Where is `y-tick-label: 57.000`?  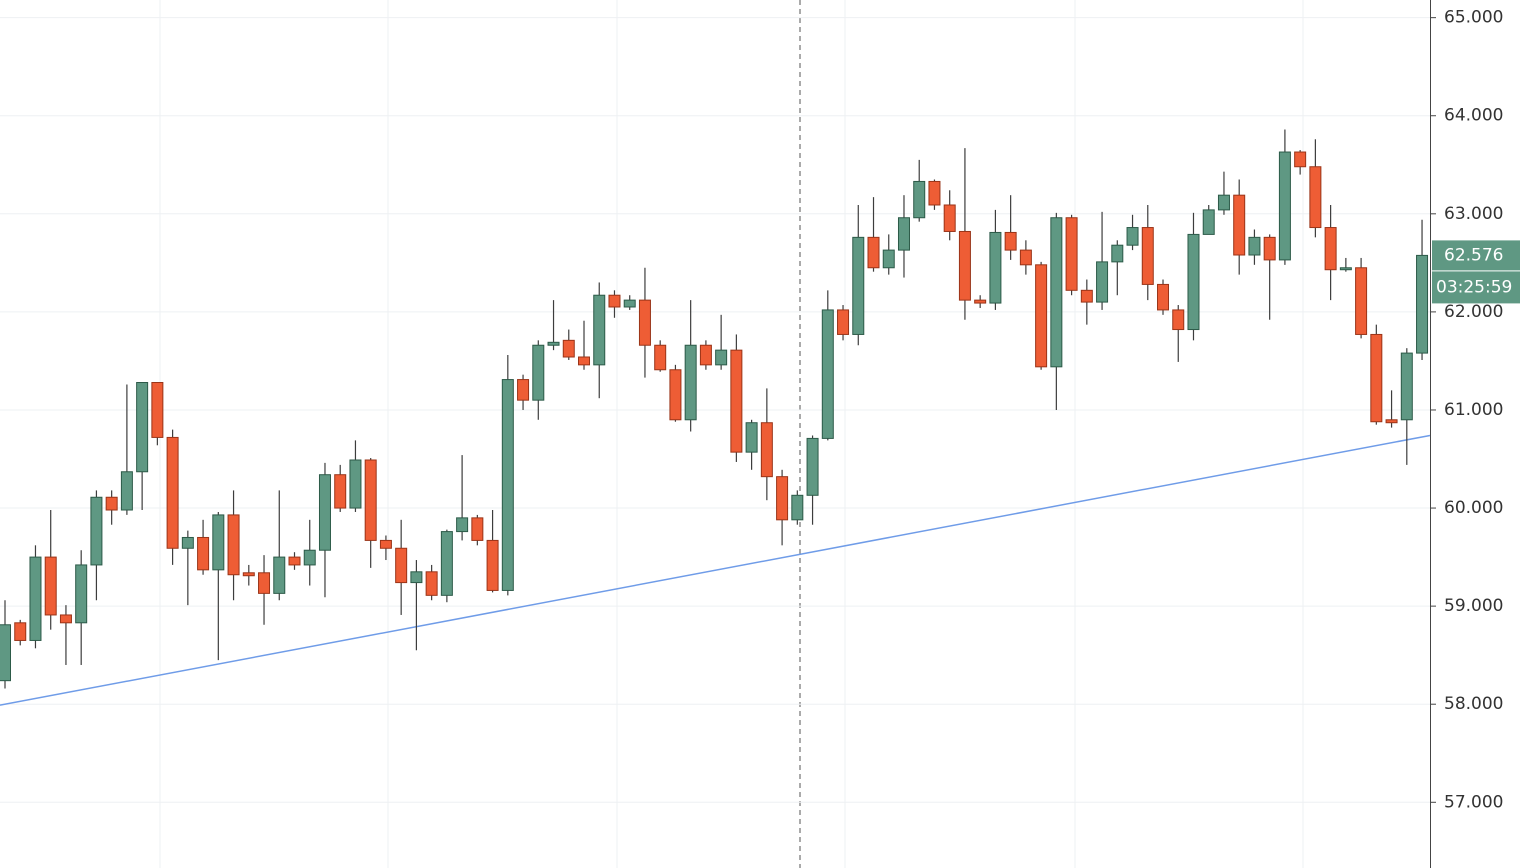
y-tick-label: 57.000 is located at coordinates (1473, 802).